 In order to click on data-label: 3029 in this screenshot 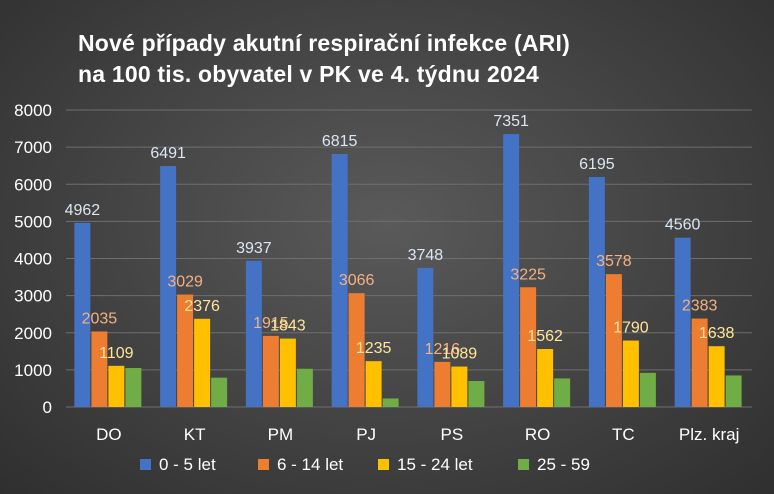, I will do `click(185, 282)`.